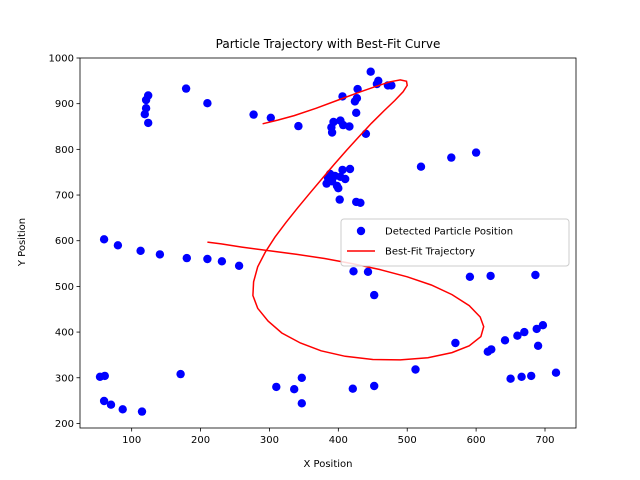  I want to click on y-tick-label: 700, so click(64, 196).